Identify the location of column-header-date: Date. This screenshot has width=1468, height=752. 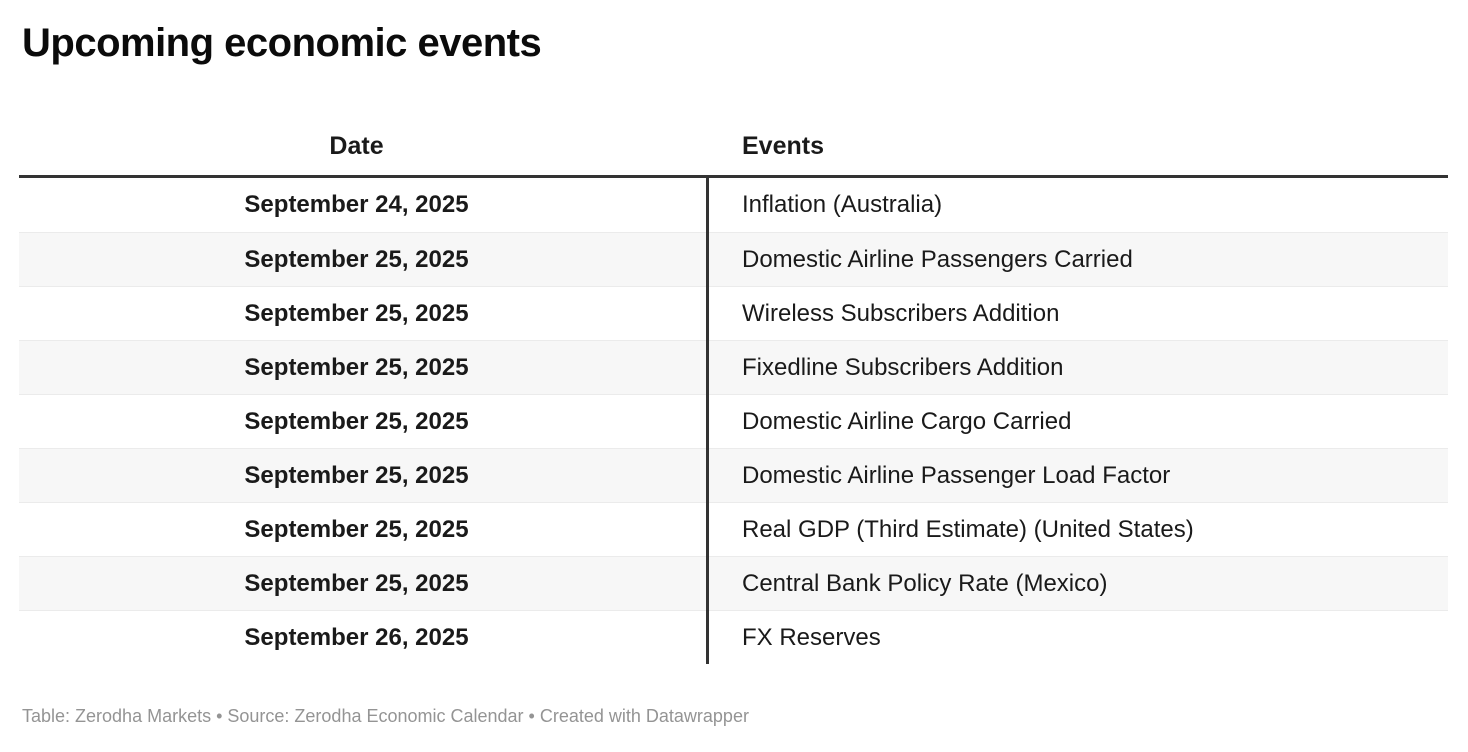
(356, 146).